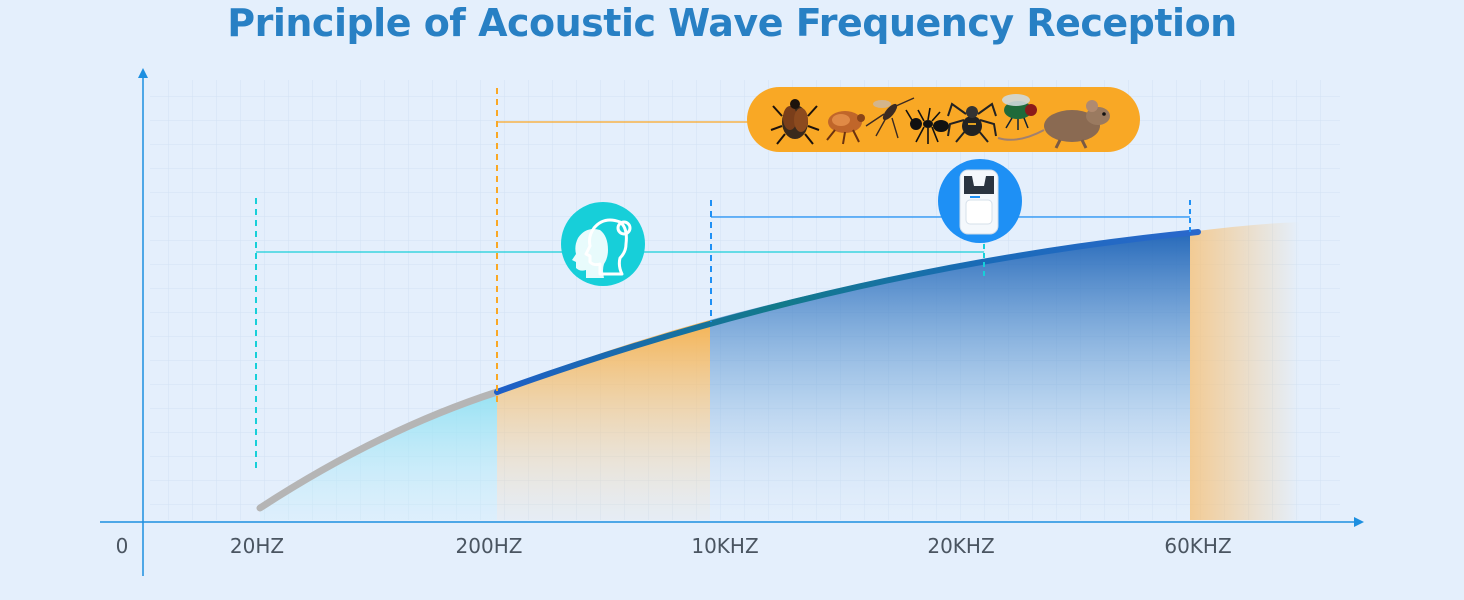 The height and width of the screenshot is (600, 1464). Describe the element at coordinates (603, 244) in the screenshot. I see `human-heads-icon` at that location.